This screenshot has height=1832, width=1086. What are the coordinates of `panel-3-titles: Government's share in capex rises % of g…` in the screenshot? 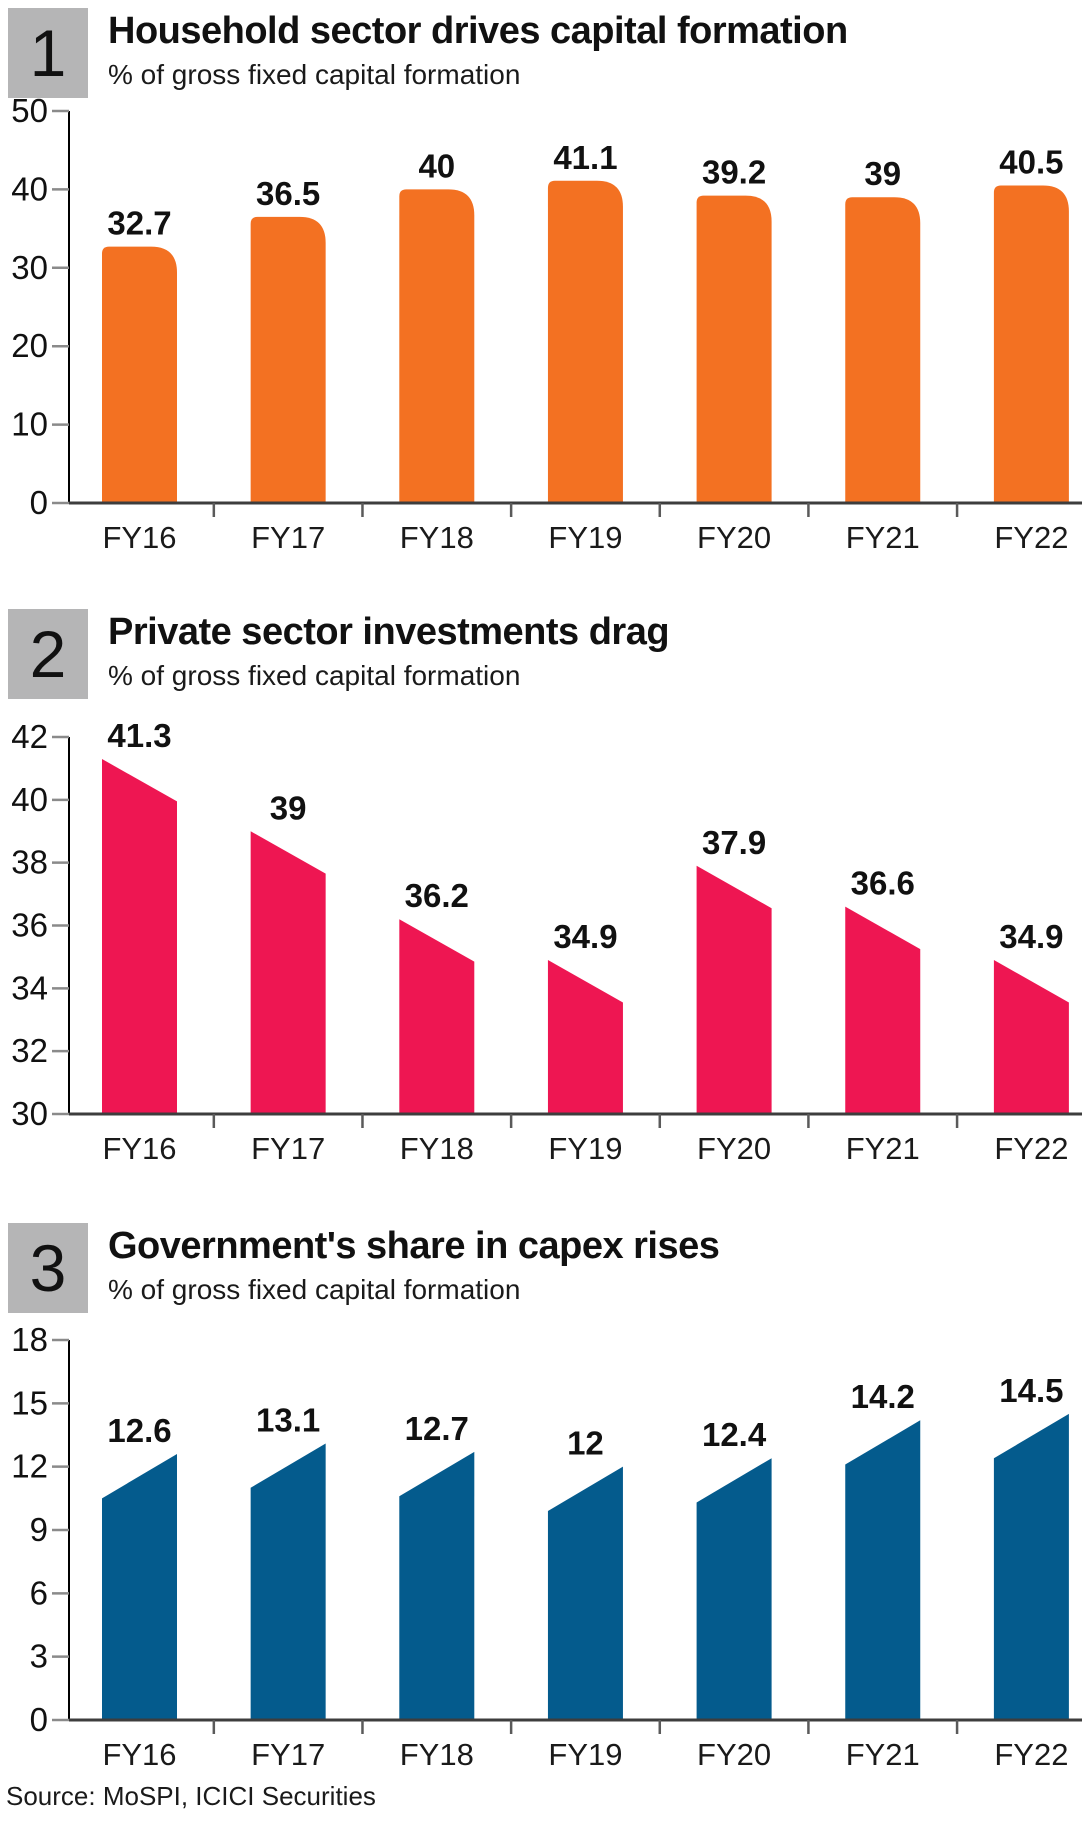 It's located at (414, 1264).